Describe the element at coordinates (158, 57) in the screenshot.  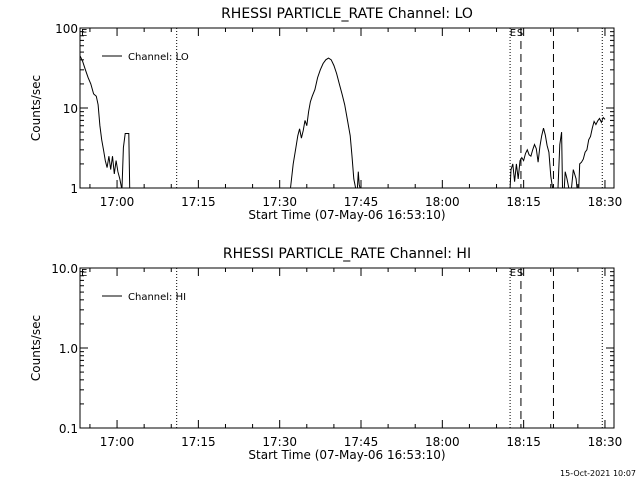
I see `legend-entry: Channel: LO` at that location.